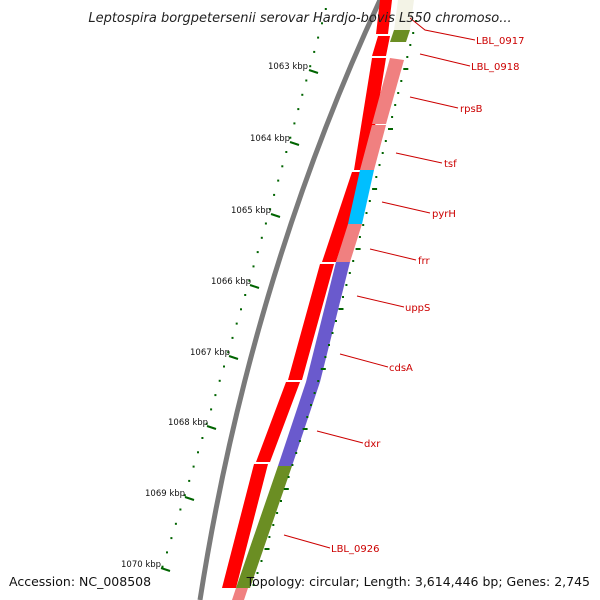 Image resolution: width=600 pixels, height=600 pixels. What do you see at coordinates (500, 41) in the screenshot?
I see `gene-label: LBL_0917` at bounding box center [500, 41].